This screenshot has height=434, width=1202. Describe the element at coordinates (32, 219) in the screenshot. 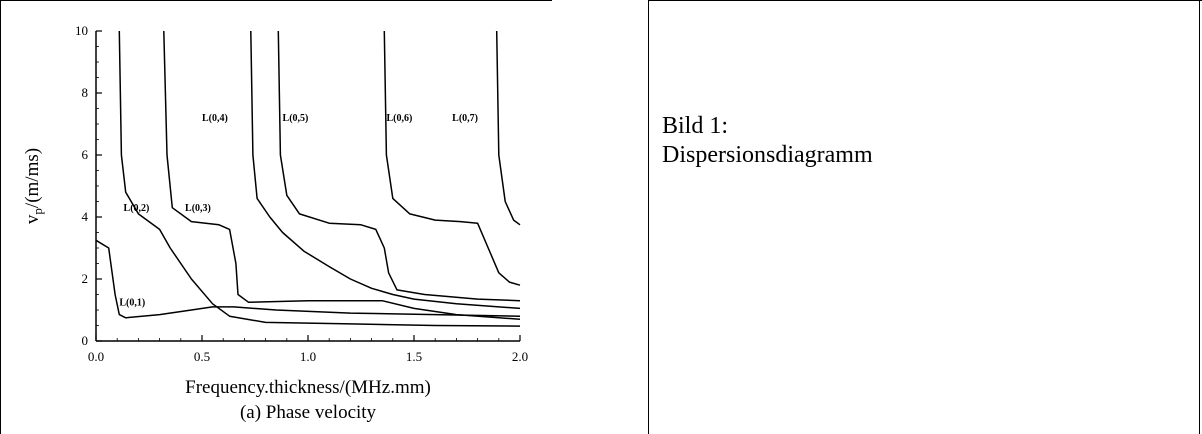

I see `y-axis-title-main: v` at that location.